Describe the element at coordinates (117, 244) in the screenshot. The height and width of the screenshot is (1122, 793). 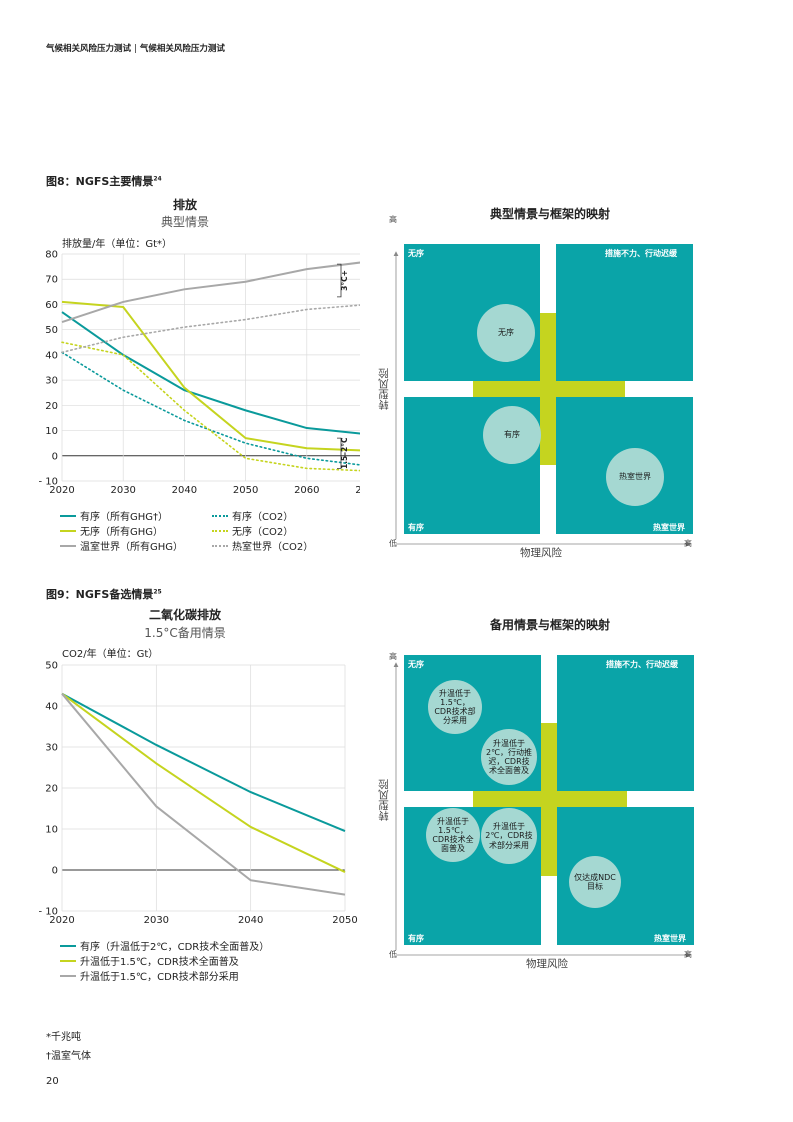
I see `figure8-unit-label: 排放量/年（单位：Gt*）` at that location.